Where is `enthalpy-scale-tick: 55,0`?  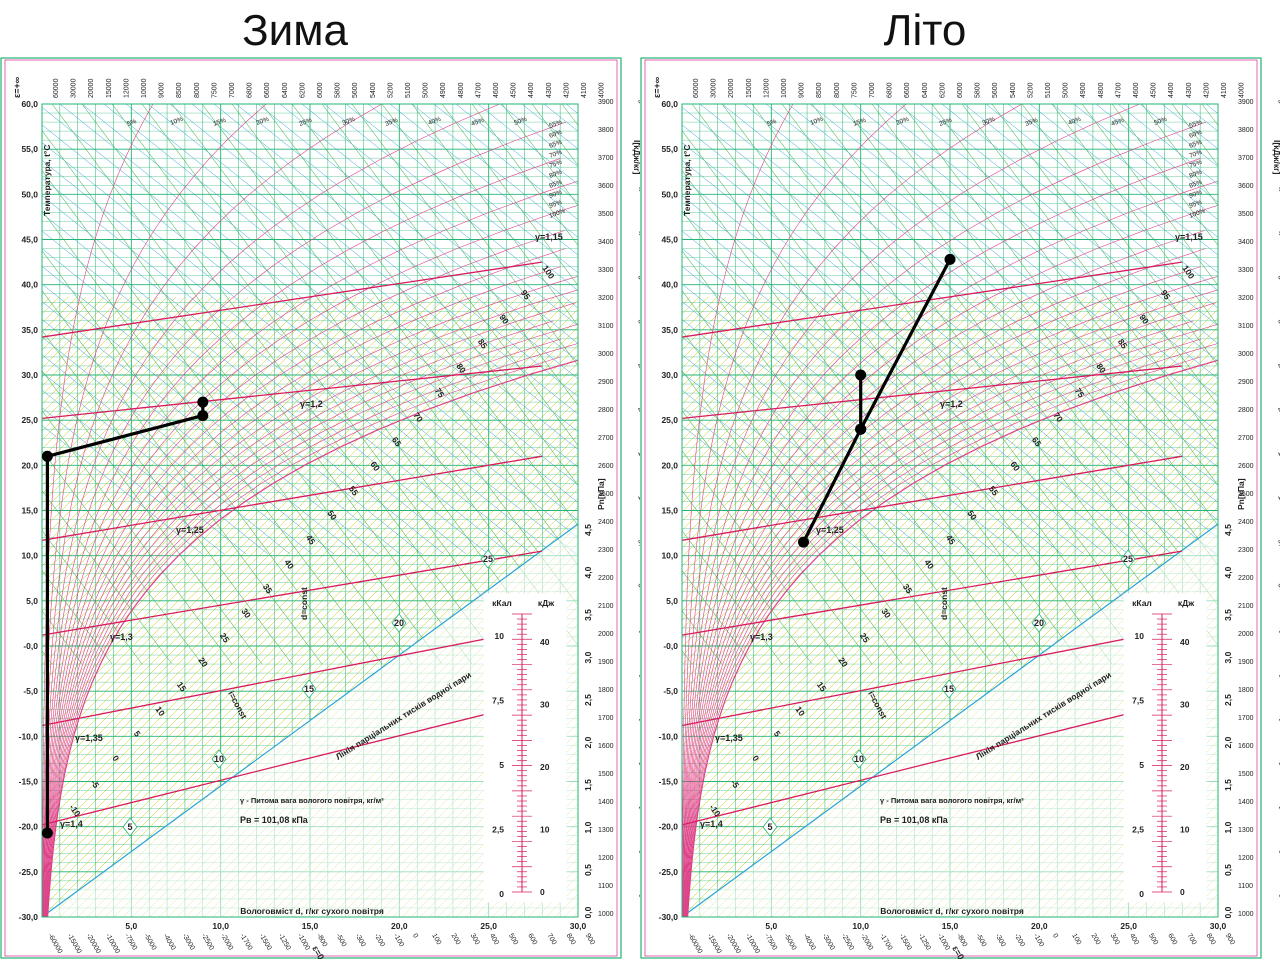
enthalpy-scale-tick: 55,0 is located at coordinates (1278, 107).